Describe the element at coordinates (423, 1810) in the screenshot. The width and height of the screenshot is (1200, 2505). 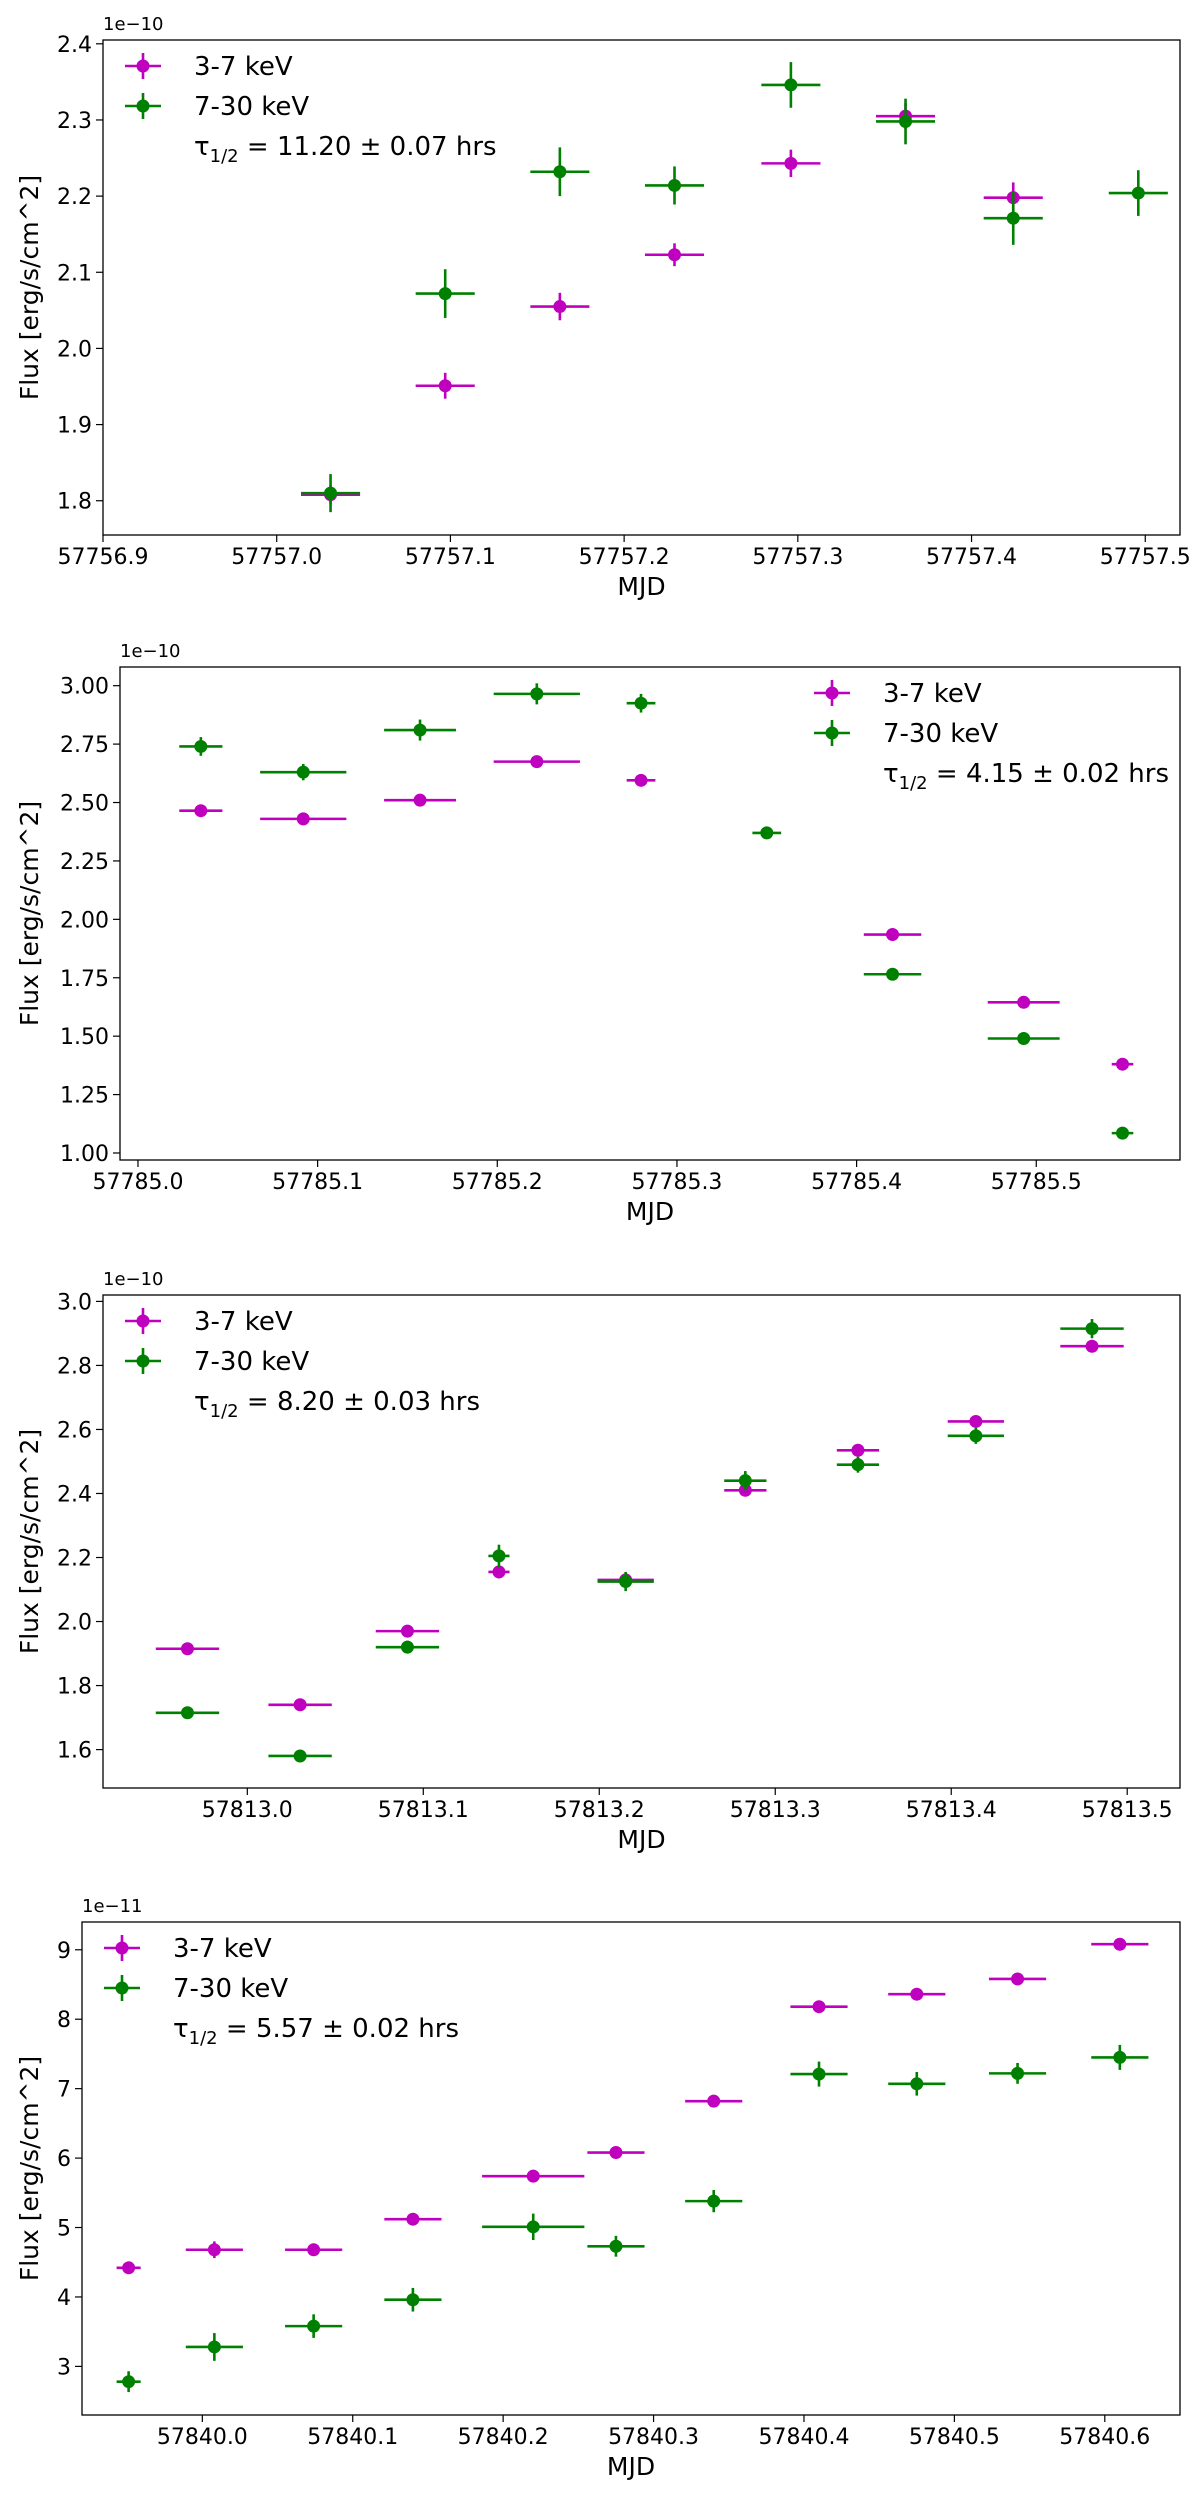
I see `x-tick-label: 57813.1` at that location.